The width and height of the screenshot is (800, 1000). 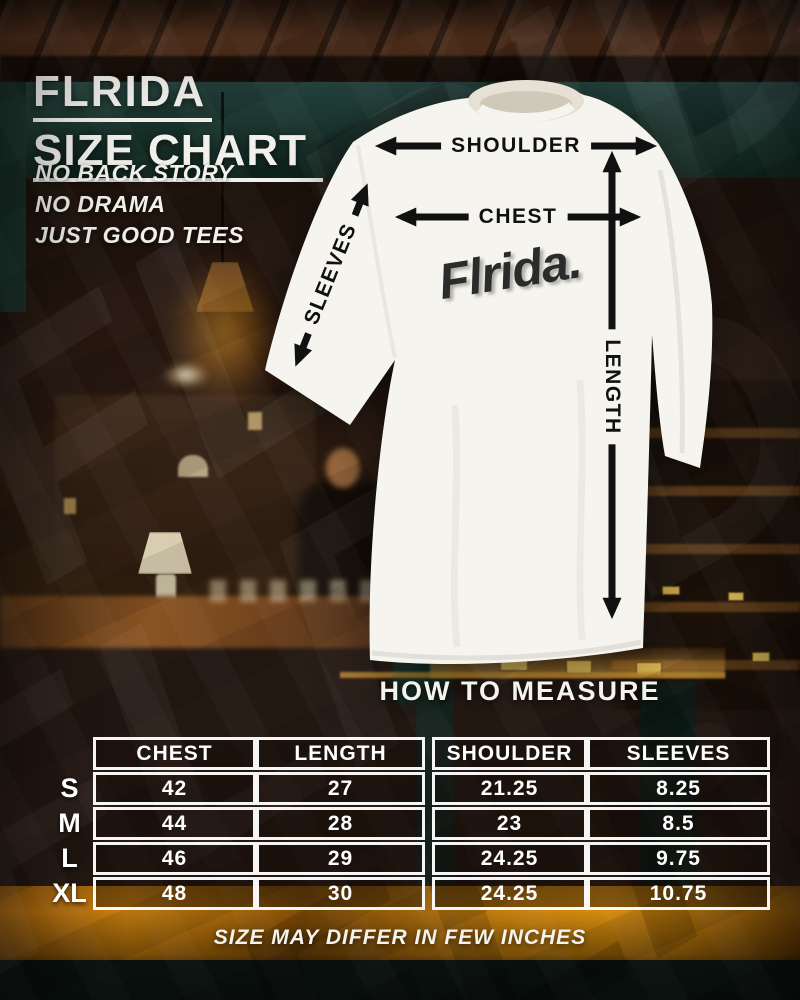 What do you see at coordinates (69, 858) in the screenshot?
I see `row-label-l: L` at bounding box center [69, 858].